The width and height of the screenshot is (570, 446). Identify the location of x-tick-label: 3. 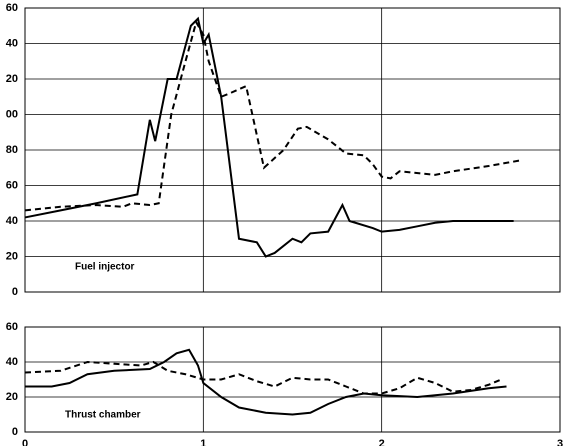
(560, 442).